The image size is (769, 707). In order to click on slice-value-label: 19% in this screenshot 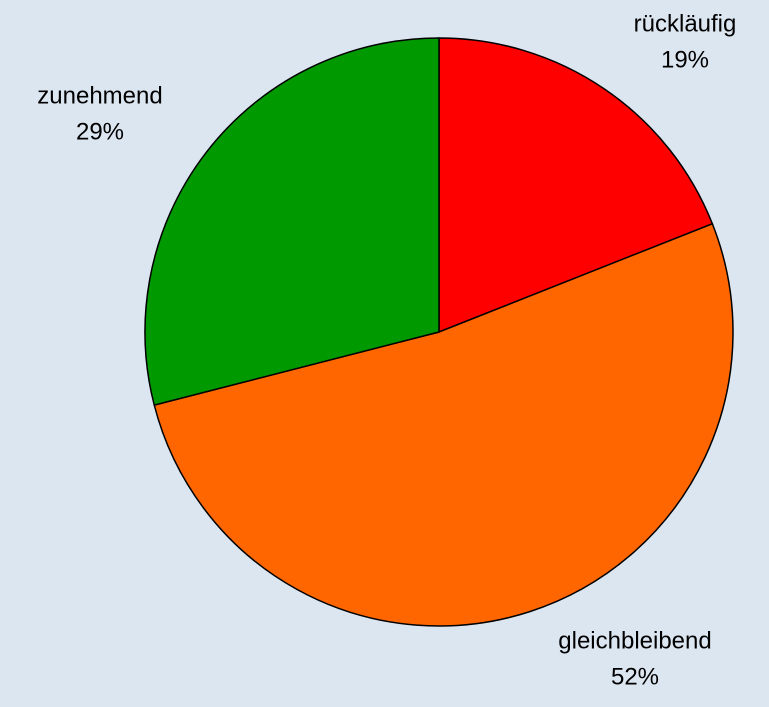, I will do `click(685, 59)`.